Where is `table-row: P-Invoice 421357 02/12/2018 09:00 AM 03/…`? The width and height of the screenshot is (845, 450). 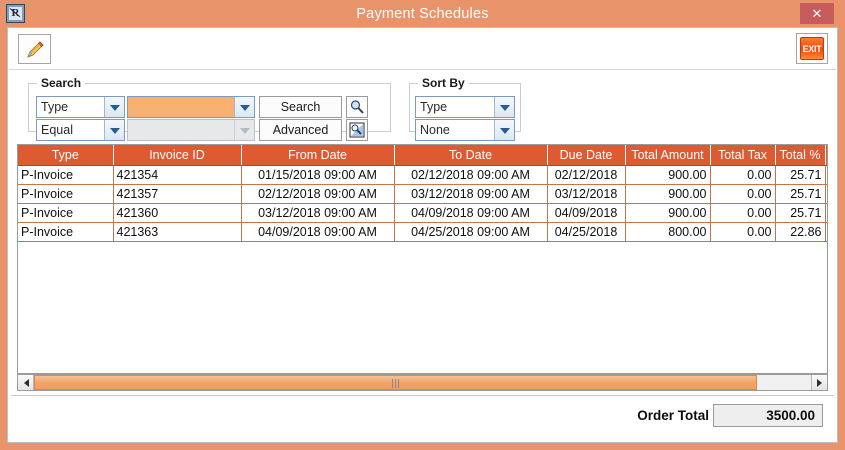 table-row: P-Invoice 421357 02/12/2018 09:00 AM 03/… is located at coordinates (422, 194).